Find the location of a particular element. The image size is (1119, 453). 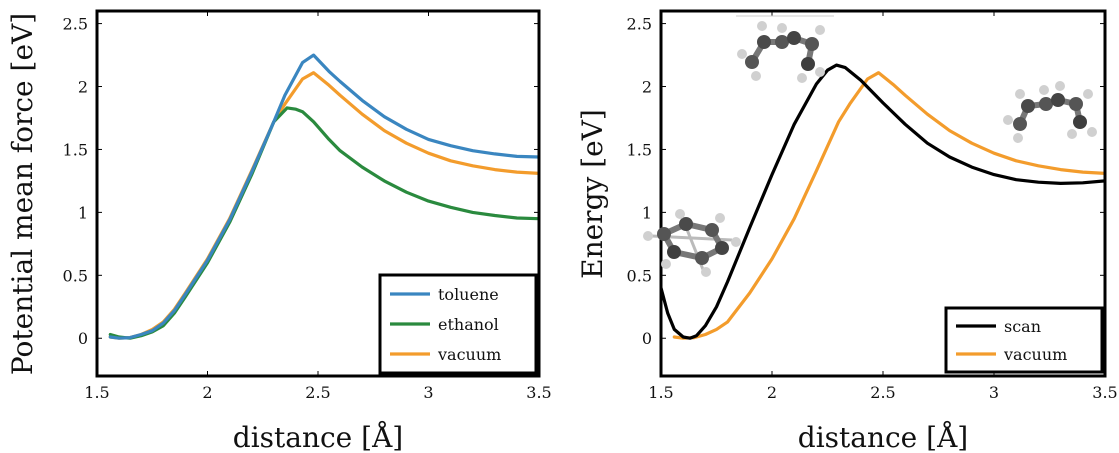

legend-box is located at coordinates (1024, 340).